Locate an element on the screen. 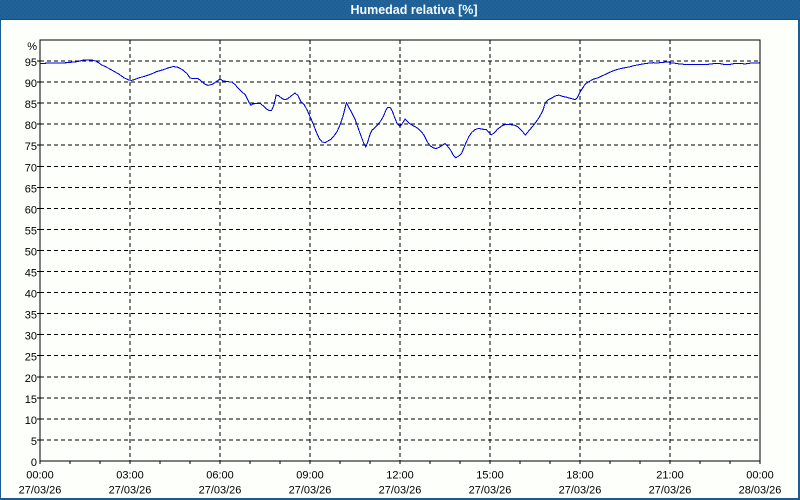 This screenshot has height=500, width=800. svg-text: 80 is located at coordinates (31, 126).